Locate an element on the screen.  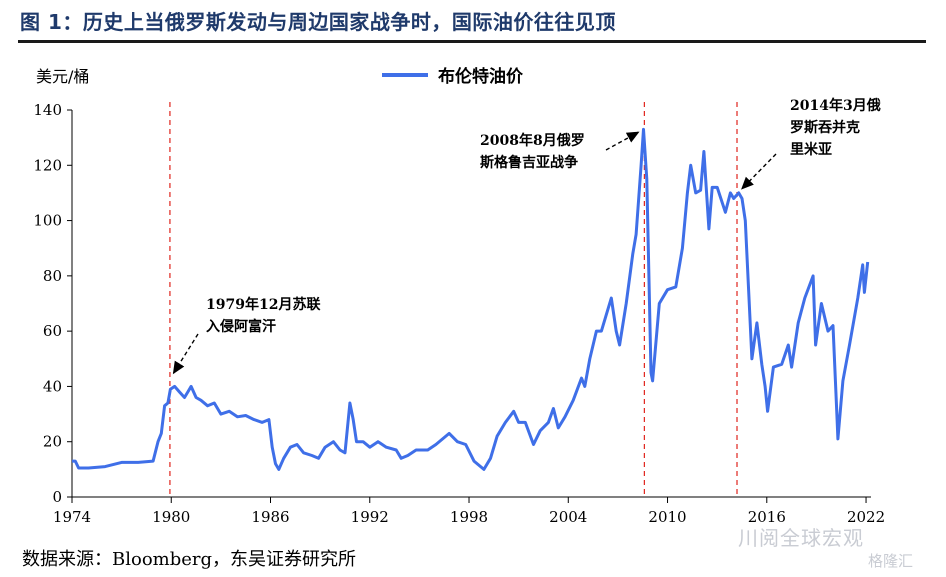
legend-swatch is located at coordinates (405, 74).